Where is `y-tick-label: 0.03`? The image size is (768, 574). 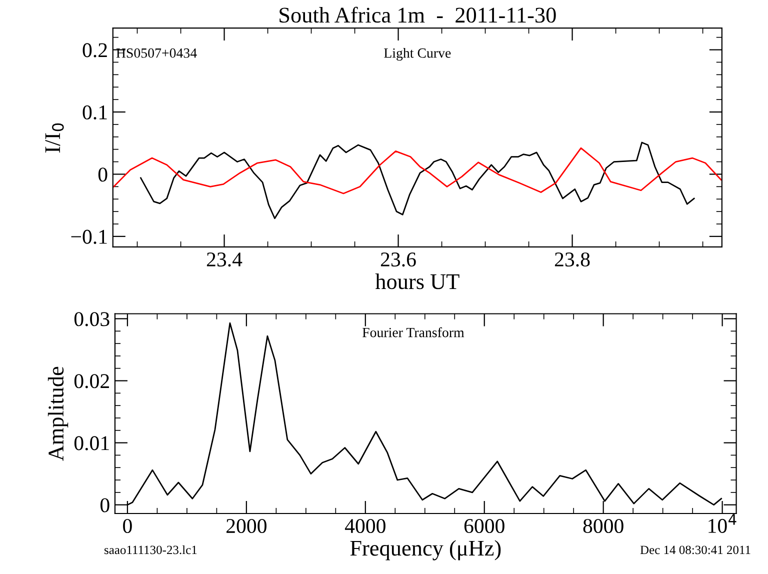
y-tick-label: 0.03 is located at coordinates (92, 319).